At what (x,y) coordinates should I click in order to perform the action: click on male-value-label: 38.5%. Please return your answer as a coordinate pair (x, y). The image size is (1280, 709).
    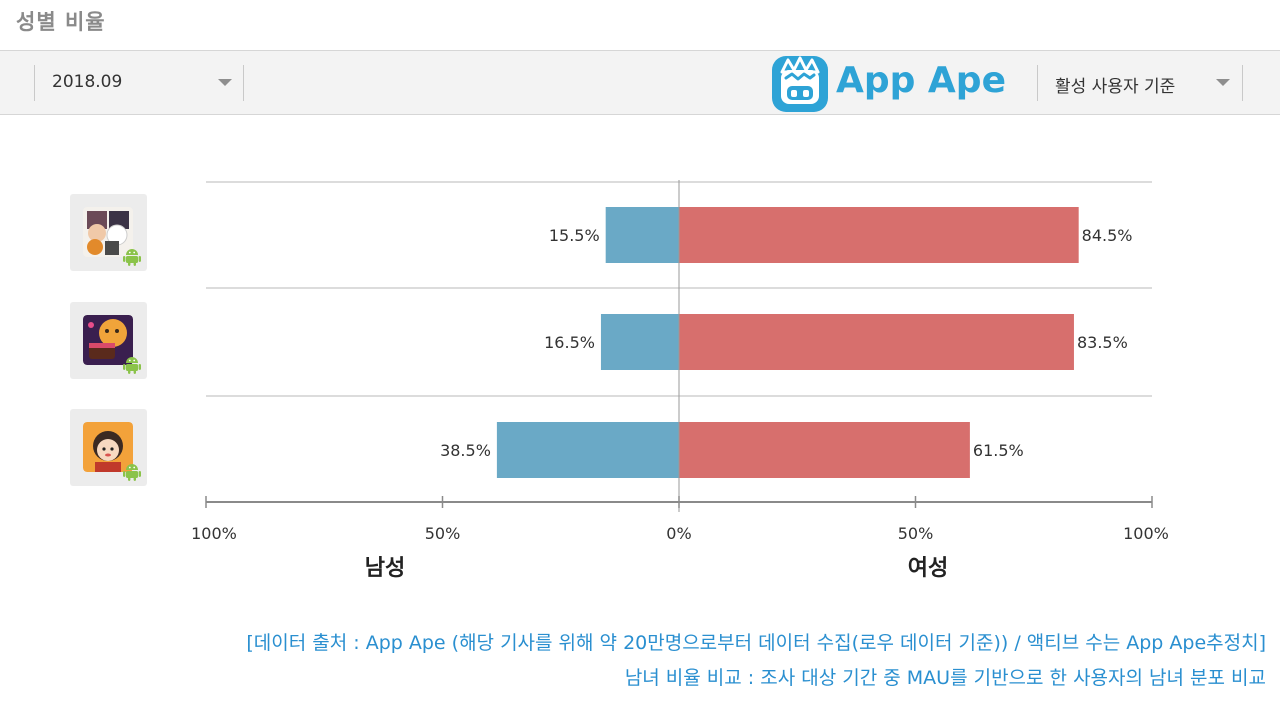
    Looking at the image, I should click on (465, 450).